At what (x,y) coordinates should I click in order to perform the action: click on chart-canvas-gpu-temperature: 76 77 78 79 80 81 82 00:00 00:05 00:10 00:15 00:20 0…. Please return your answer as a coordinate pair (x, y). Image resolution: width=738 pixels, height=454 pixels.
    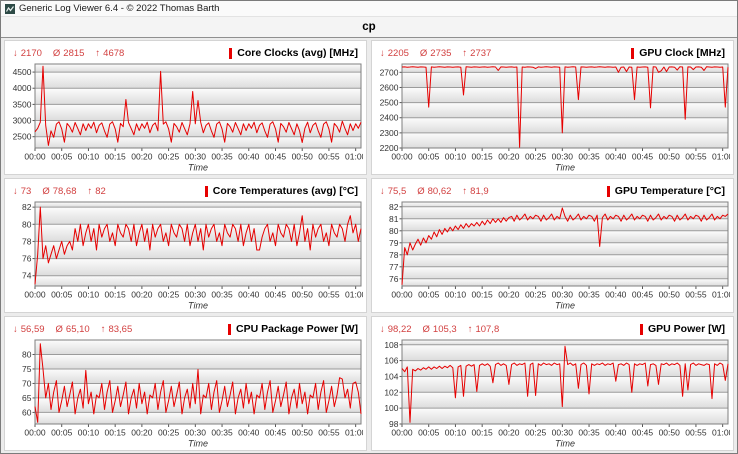
    Looking at the image, I should click on (552, 256).